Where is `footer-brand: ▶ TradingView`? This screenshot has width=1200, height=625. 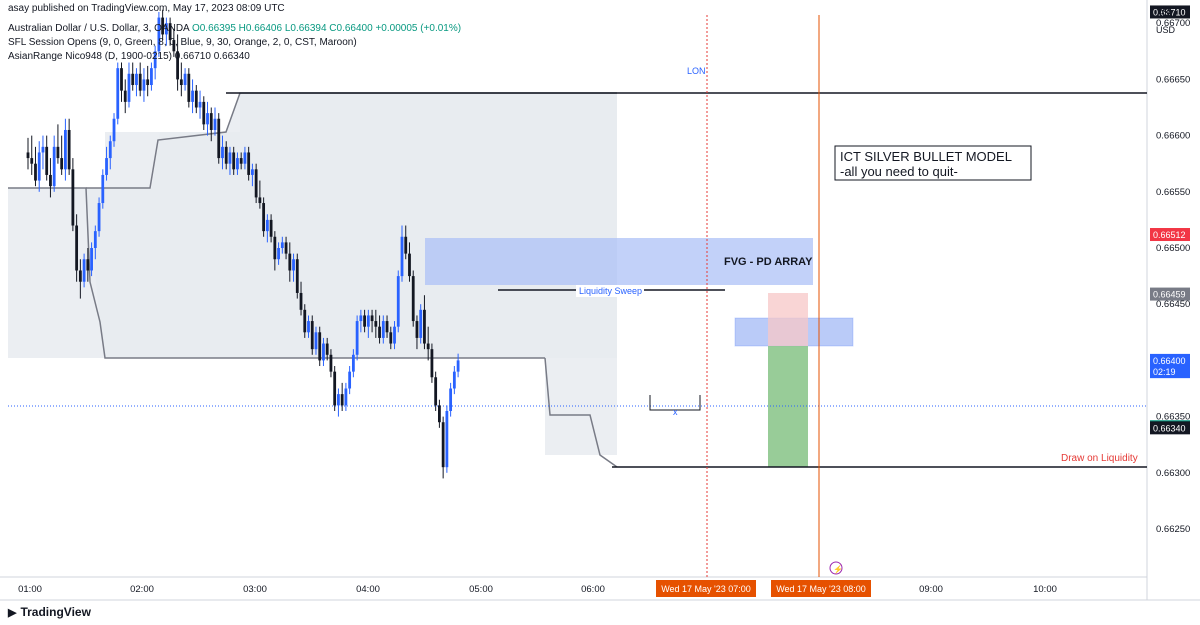 footer-brand: ▶ TradingView is located at coordinates (49, 612).